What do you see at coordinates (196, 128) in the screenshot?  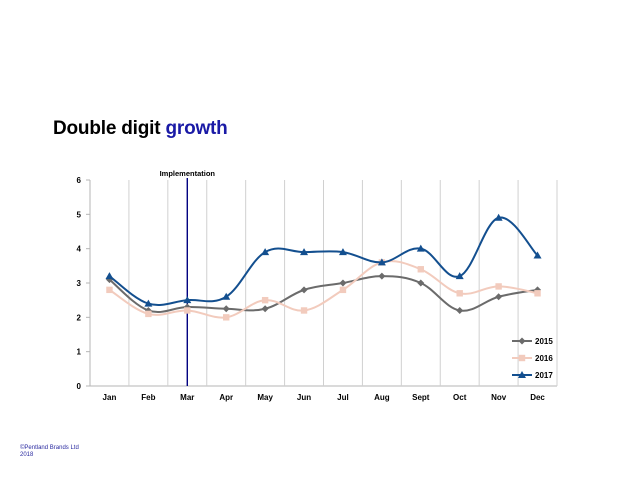 I see `title-accent-text: growth` at bounding box center [196, 128].